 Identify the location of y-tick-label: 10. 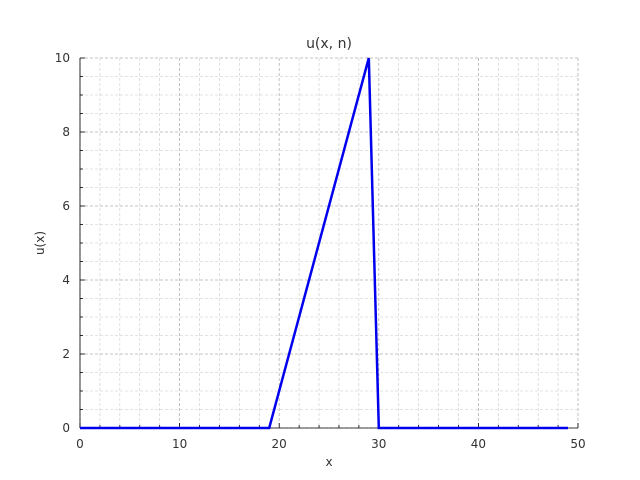
(62, 58).